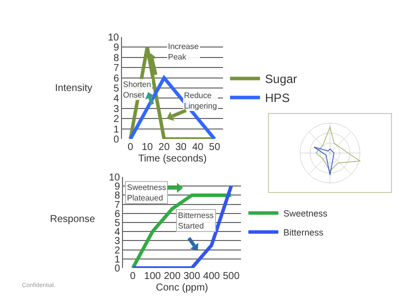 This screenshot has width=400, height=300. Describe the element at coordinates (148, 147) in the screenshot. I see `x-tick-label: 10` at that location.